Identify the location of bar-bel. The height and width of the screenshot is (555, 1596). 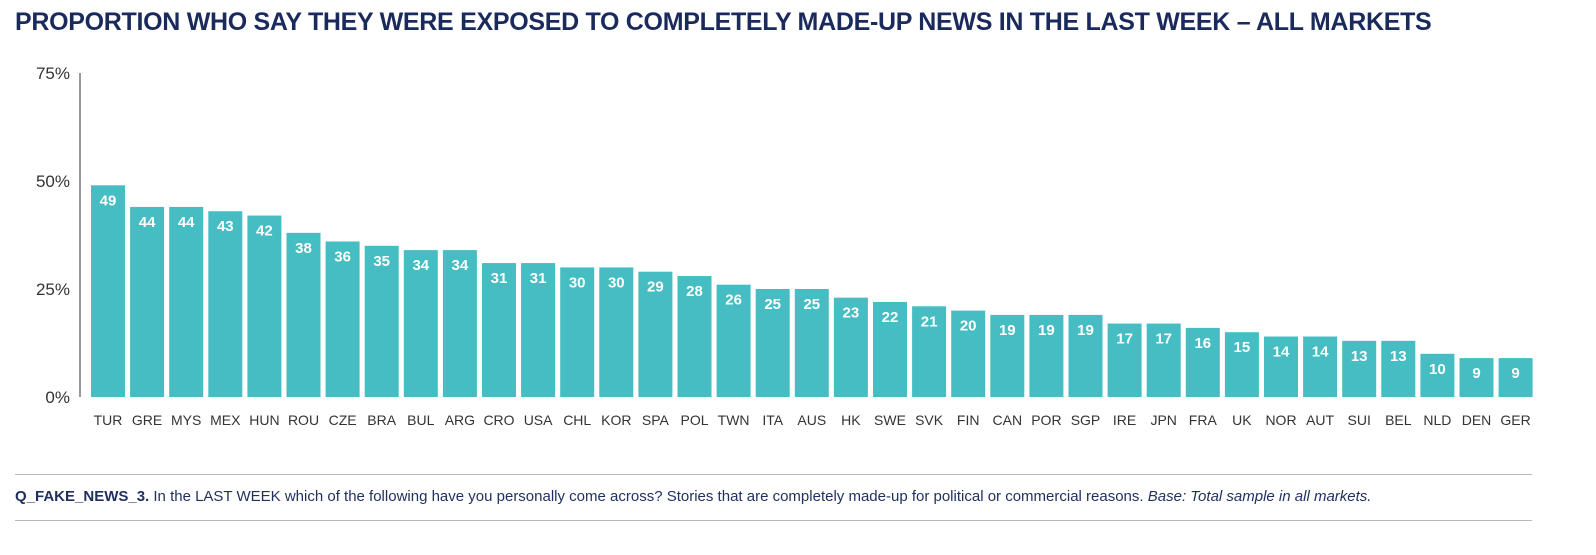
(1398, 368).